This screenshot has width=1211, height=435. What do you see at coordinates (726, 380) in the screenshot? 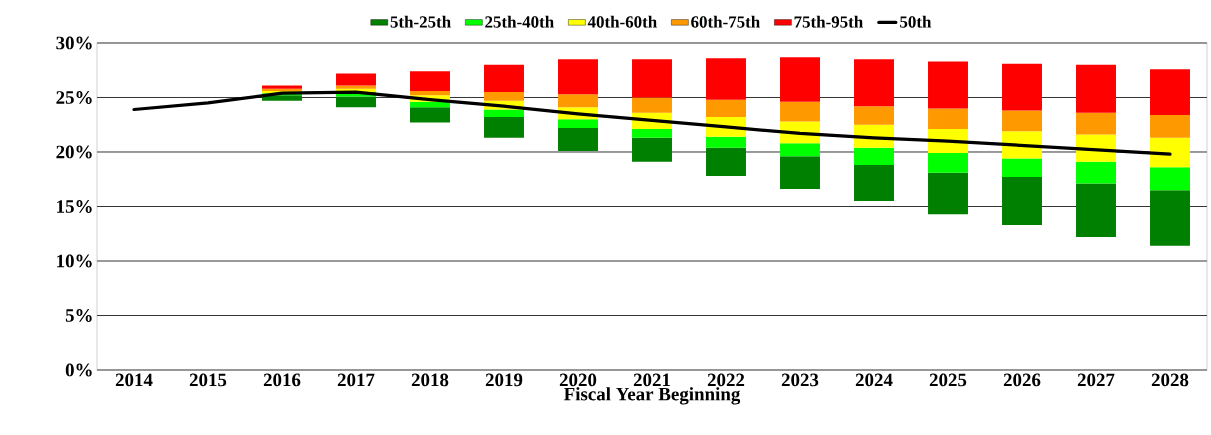
I see `x-tick-label: 2022` at bounding box center [726, 380].